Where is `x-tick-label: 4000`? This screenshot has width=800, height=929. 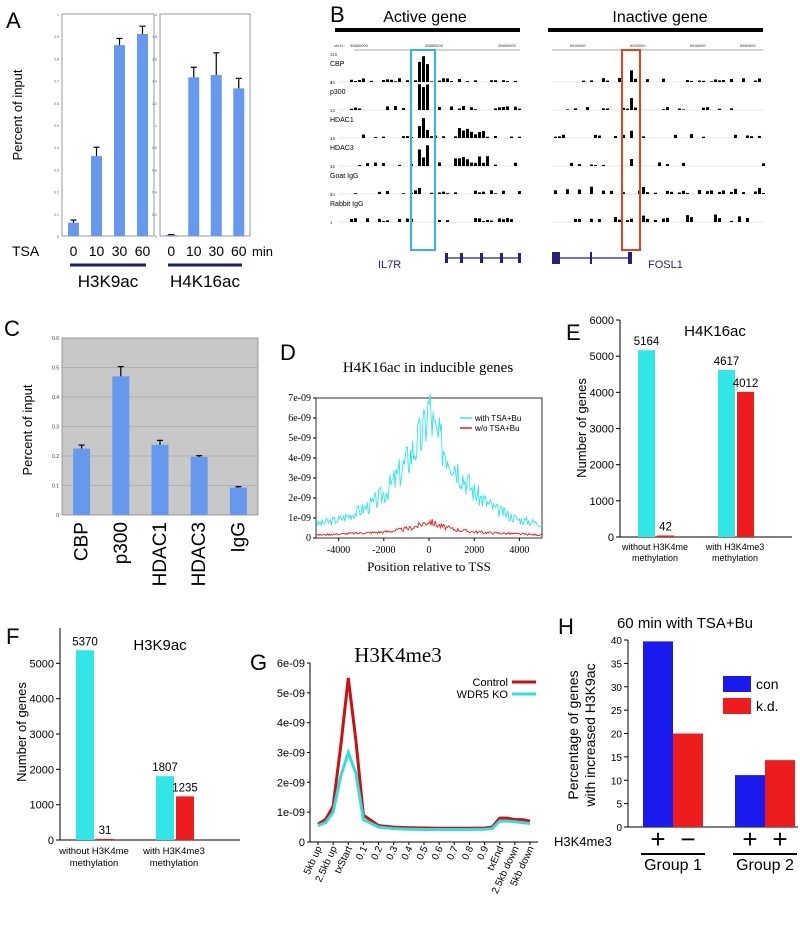
x-tick-label: 4000 is located at coordinates (519, 550).